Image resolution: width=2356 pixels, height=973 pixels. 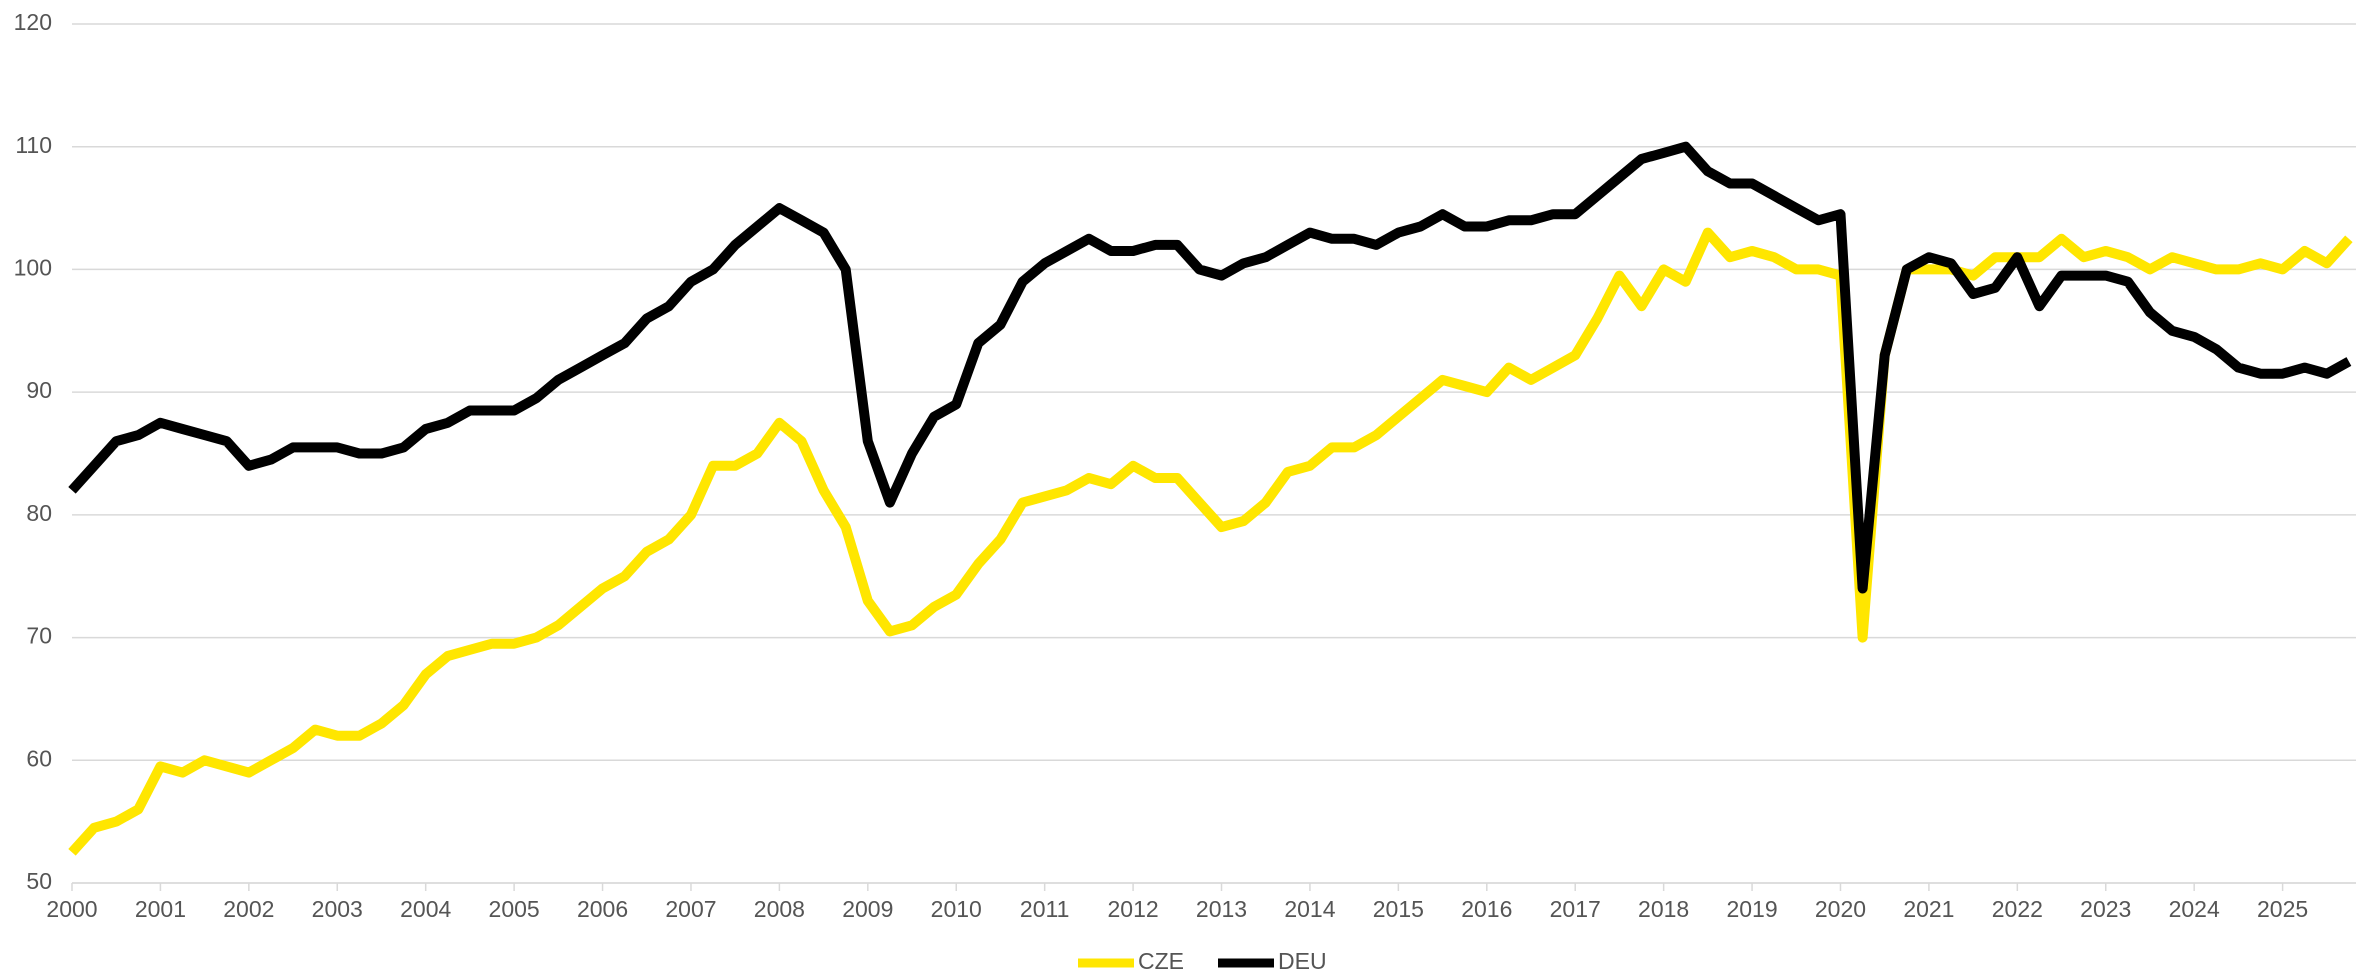 I want to click on x-tick-label: 2015, so click(x=1398, y=909).